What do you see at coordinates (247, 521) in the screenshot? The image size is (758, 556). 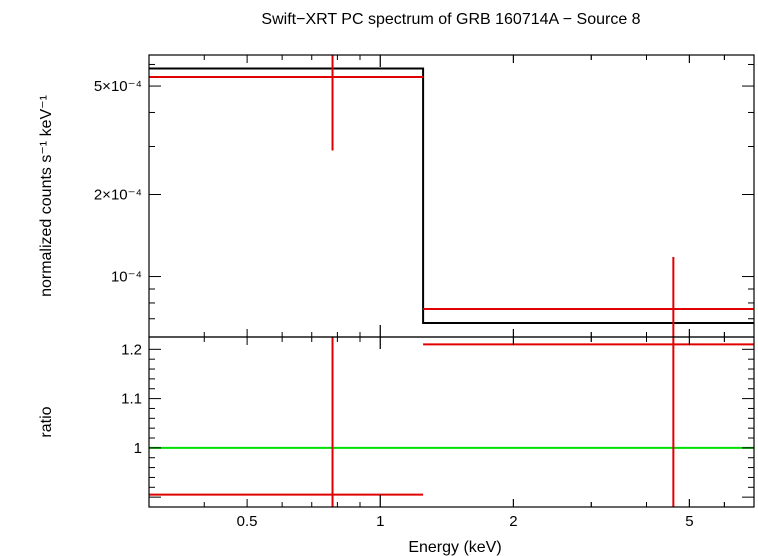 I see `x-tick-label: 0.5` at bounding box center [247, 521].